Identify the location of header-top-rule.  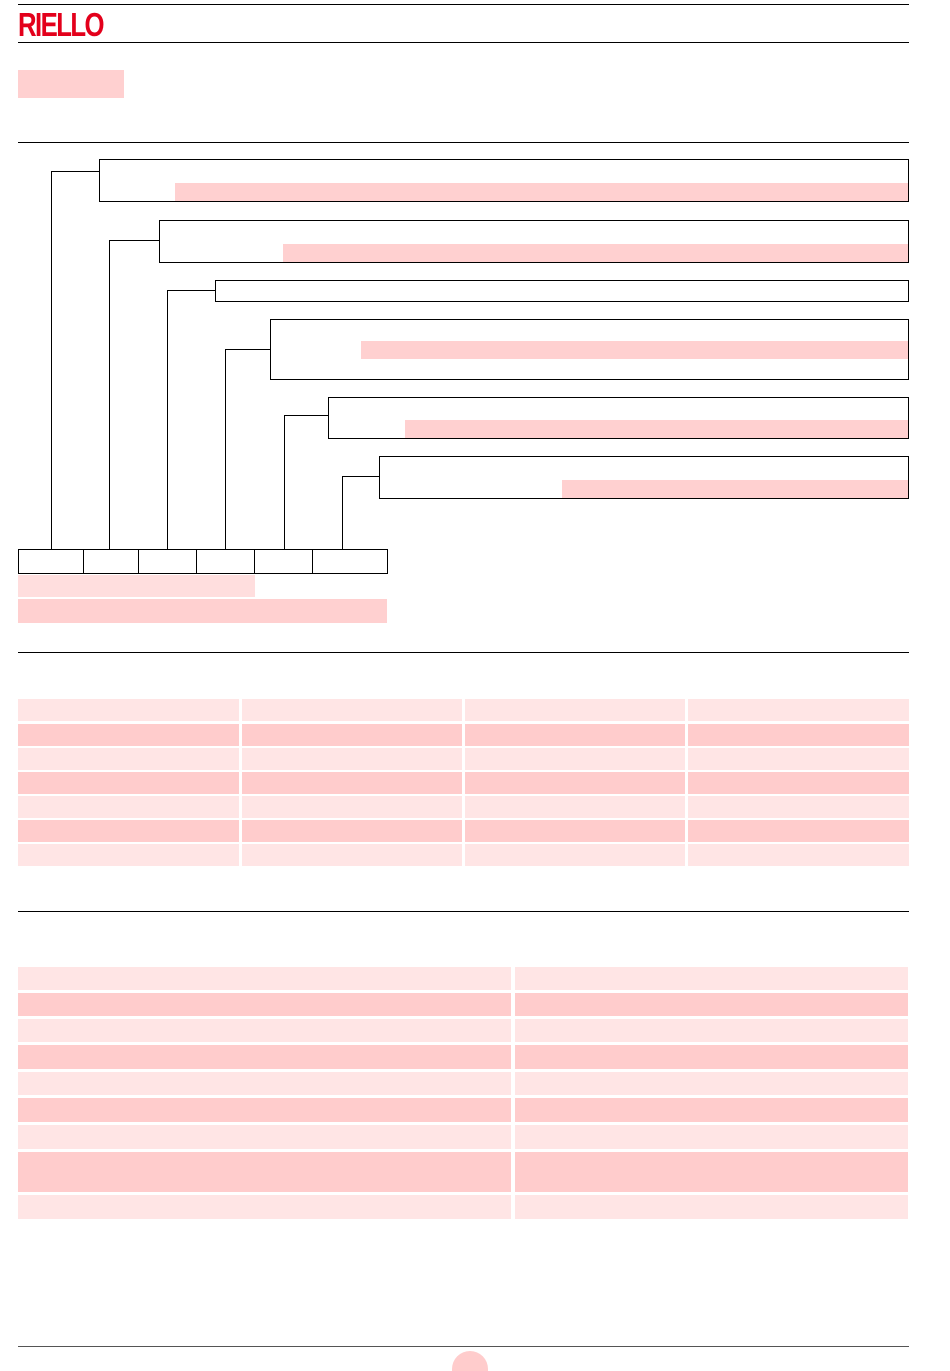
(463, 4).